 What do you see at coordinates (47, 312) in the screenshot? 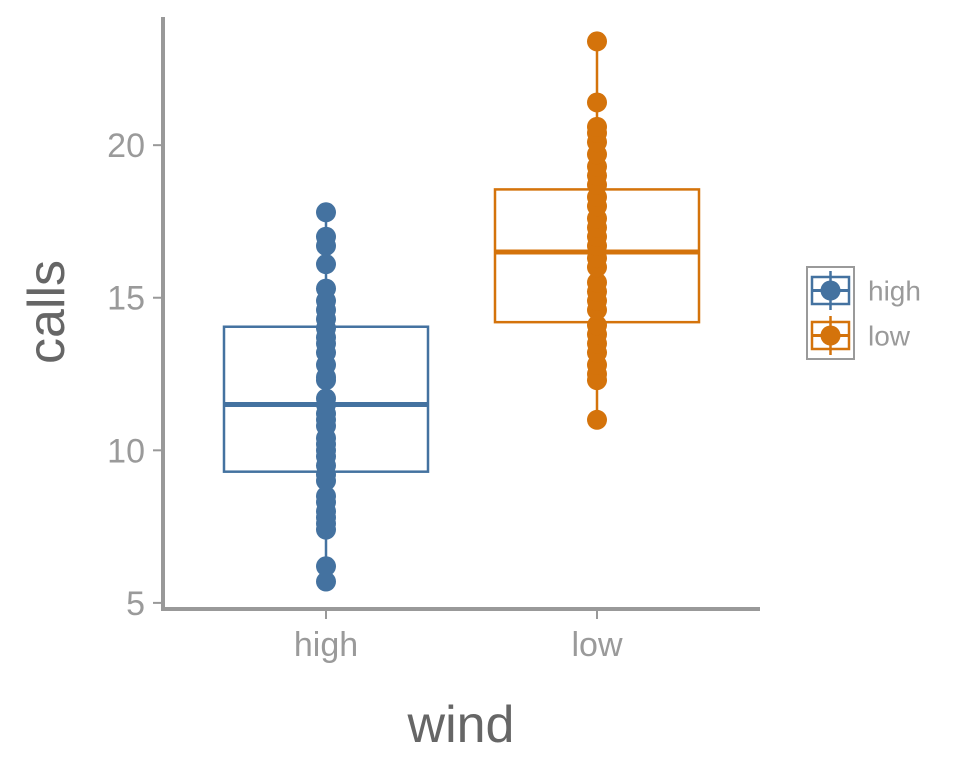
I see `y-axis-title: calls` at bounding box center [47, 312].